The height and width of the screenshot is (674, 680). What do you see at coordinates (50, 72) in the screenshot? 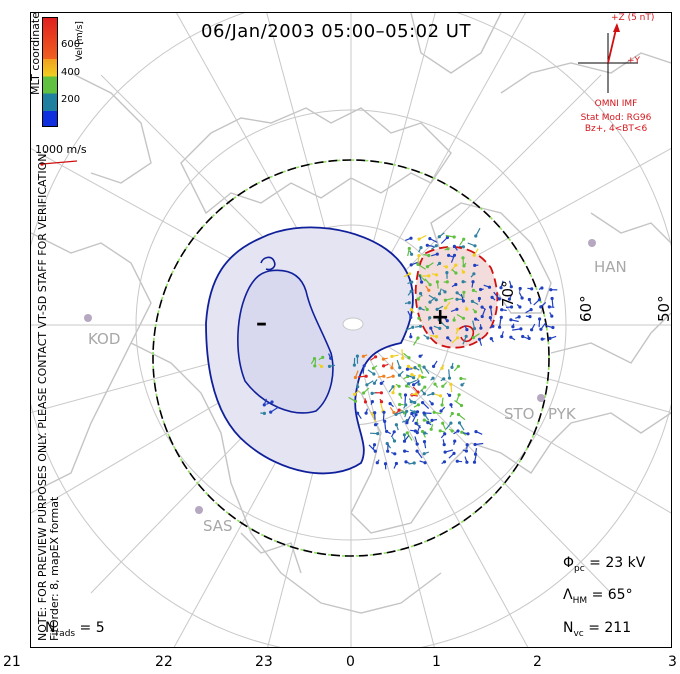
I see `velocity-colorbar` at bounding box center [50, 72].